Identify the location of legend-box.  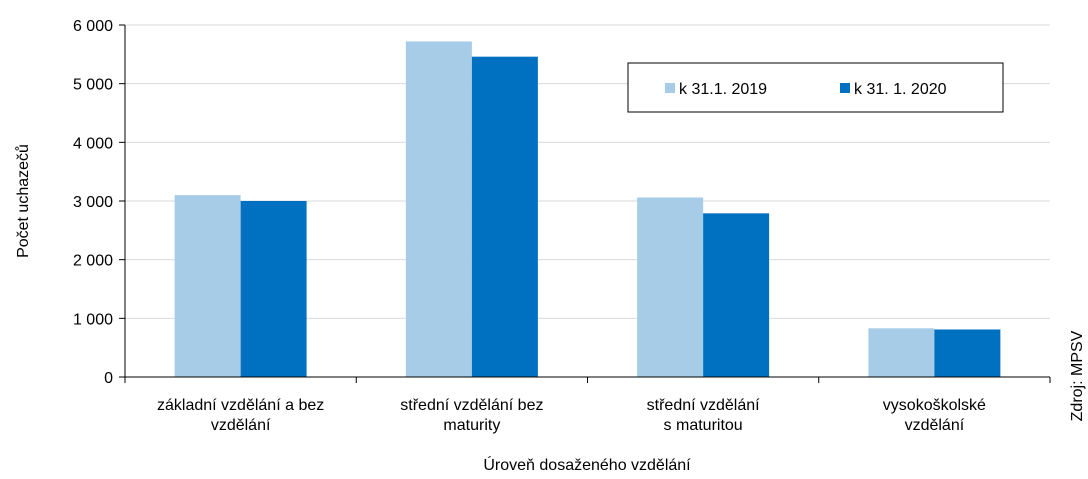
(815, 87).